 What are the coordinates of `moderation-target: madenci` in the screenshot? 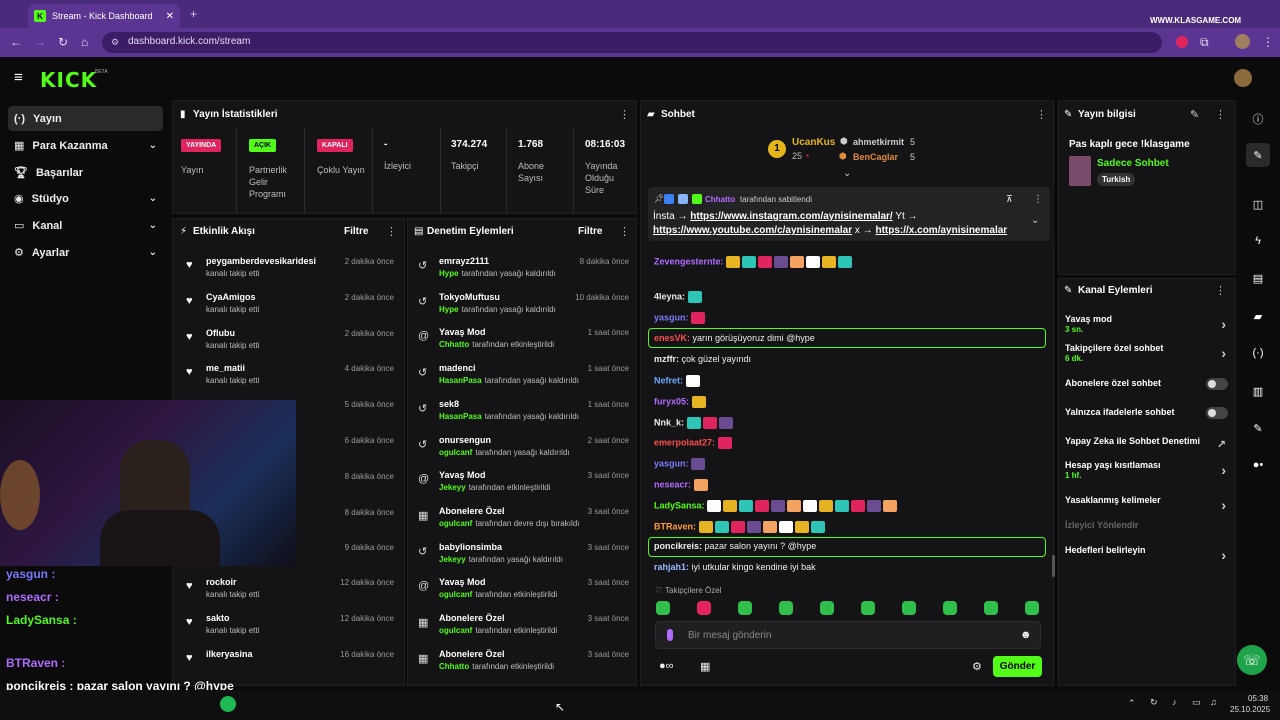 It's located at (457, 368).